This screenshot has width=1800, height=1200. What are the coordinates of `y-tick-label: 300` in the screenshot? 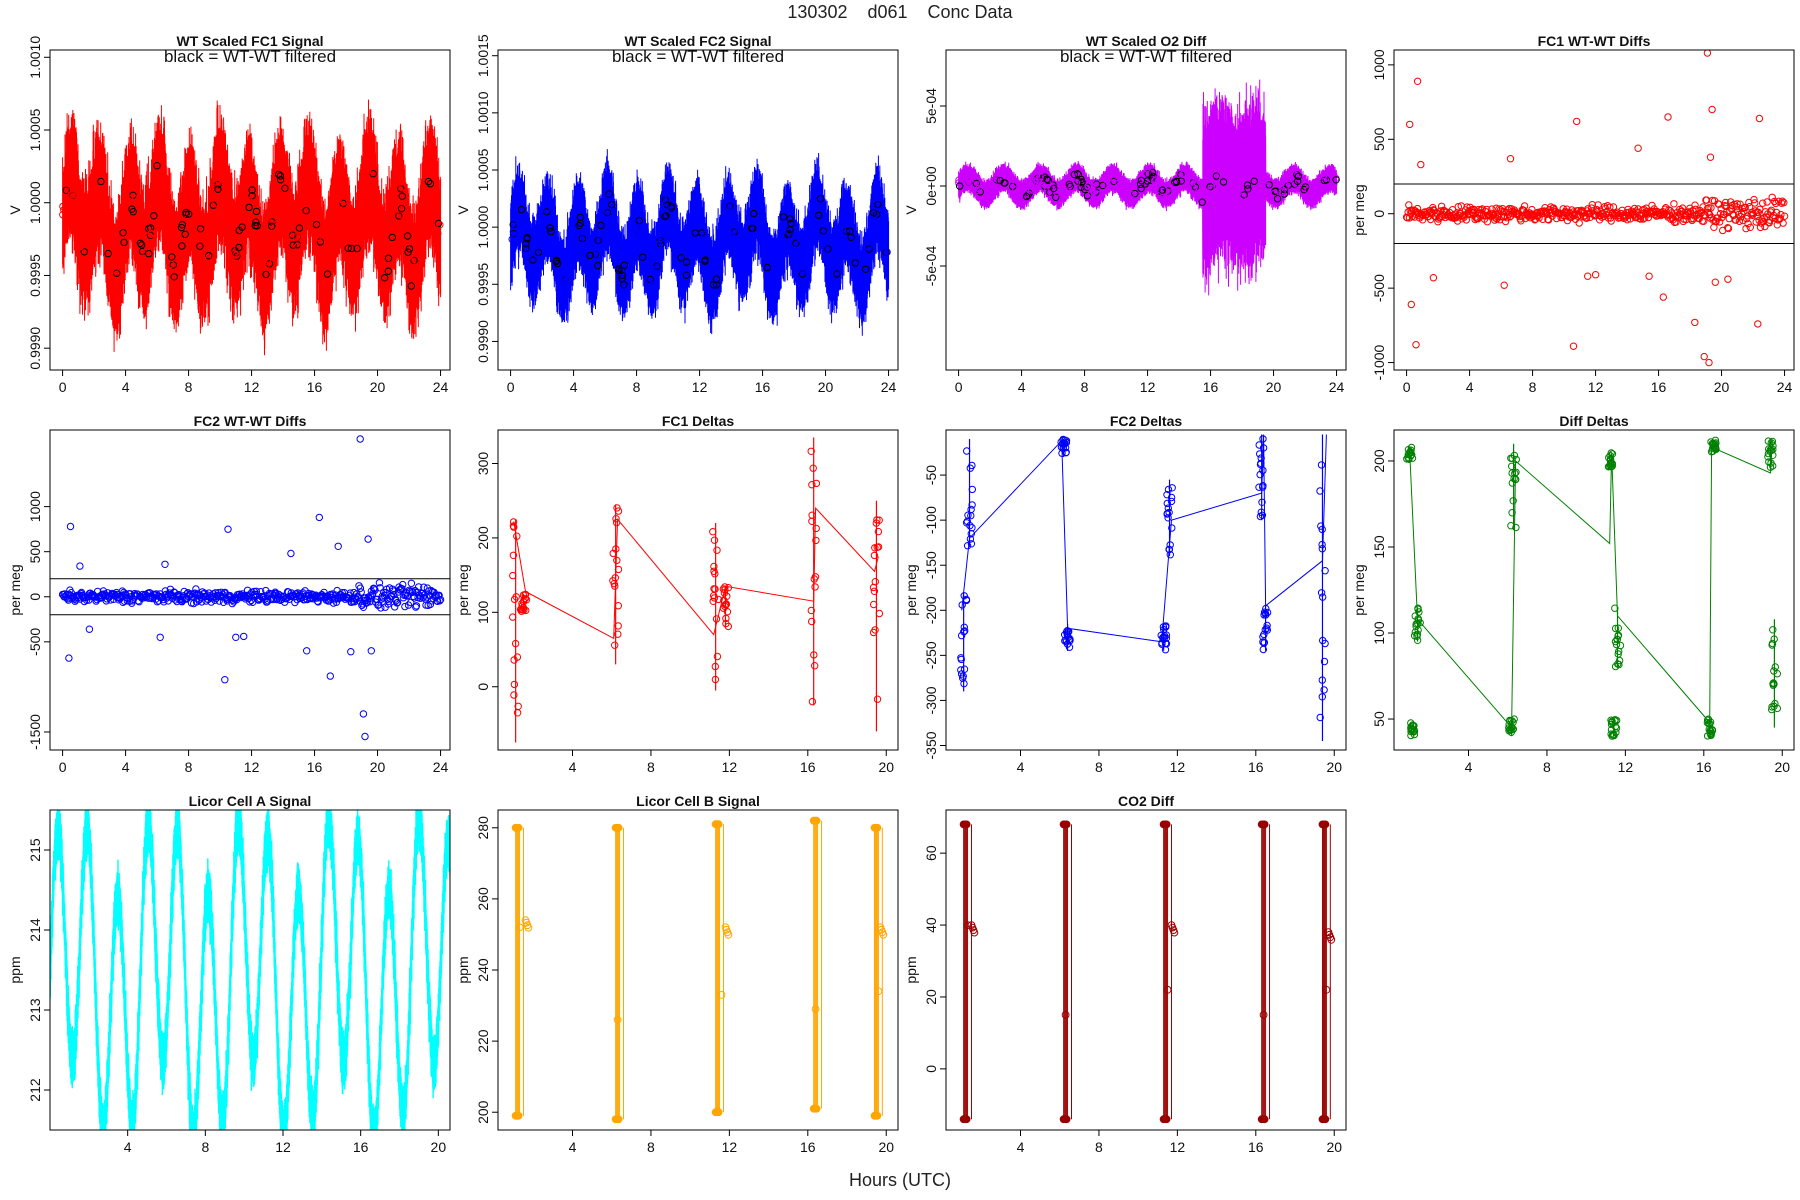 It's located at (483, 464).